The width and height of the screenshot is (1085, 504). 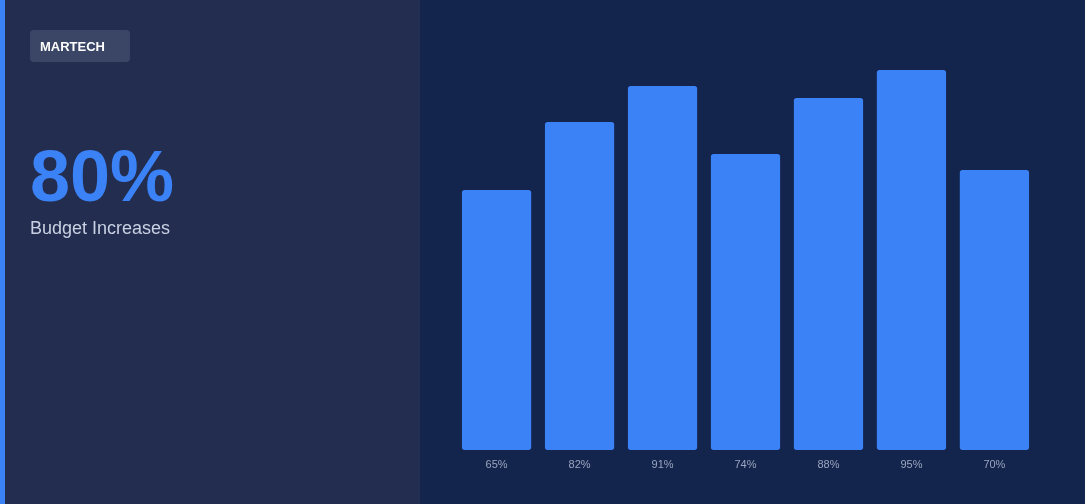 I want to click on data-label: 88%, so click(x=828, y=464).